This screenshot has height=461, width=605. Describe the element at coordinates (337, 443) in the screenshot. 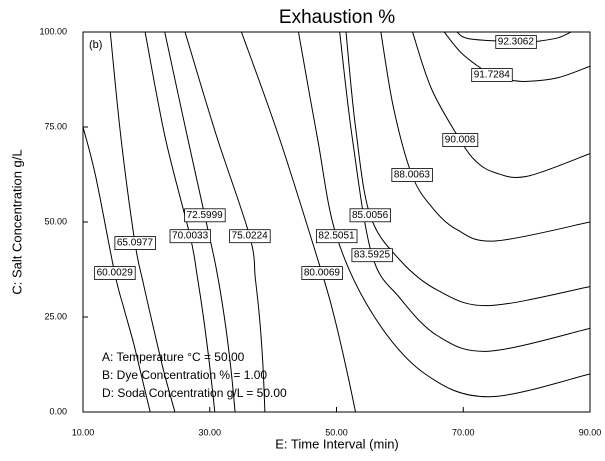

I see `x-axis-title: E: Time Interval (min)` at that location.